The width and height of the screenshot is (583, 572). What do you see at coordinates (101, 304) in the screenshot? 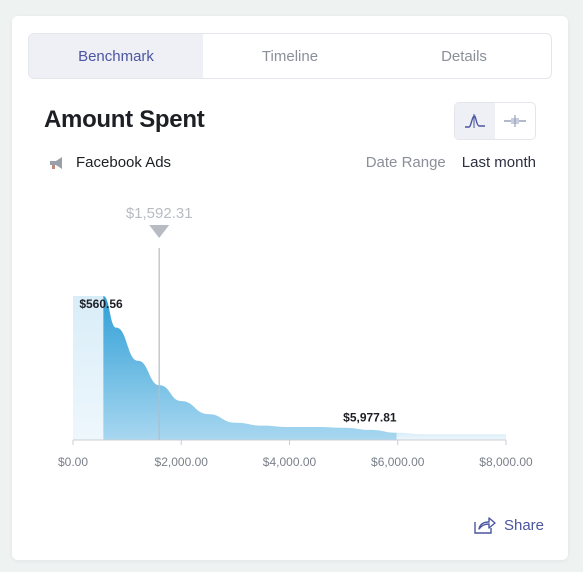
I see `range-low-label: $560.56` at bounding box center [101, 304].